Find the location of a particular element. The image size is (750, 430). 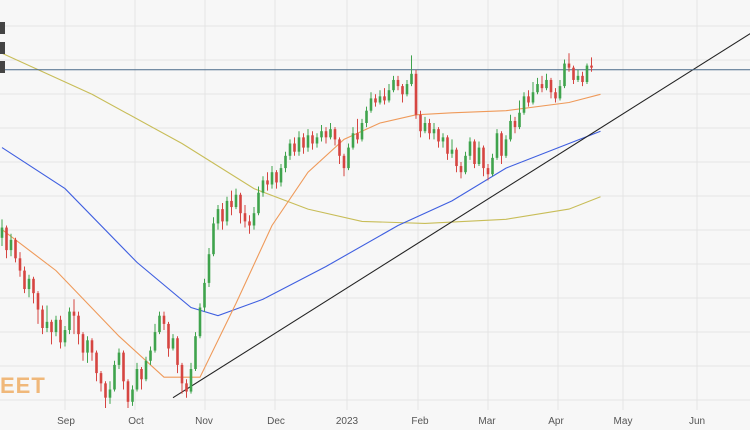

level-markers is located at coordinates (2, 47).